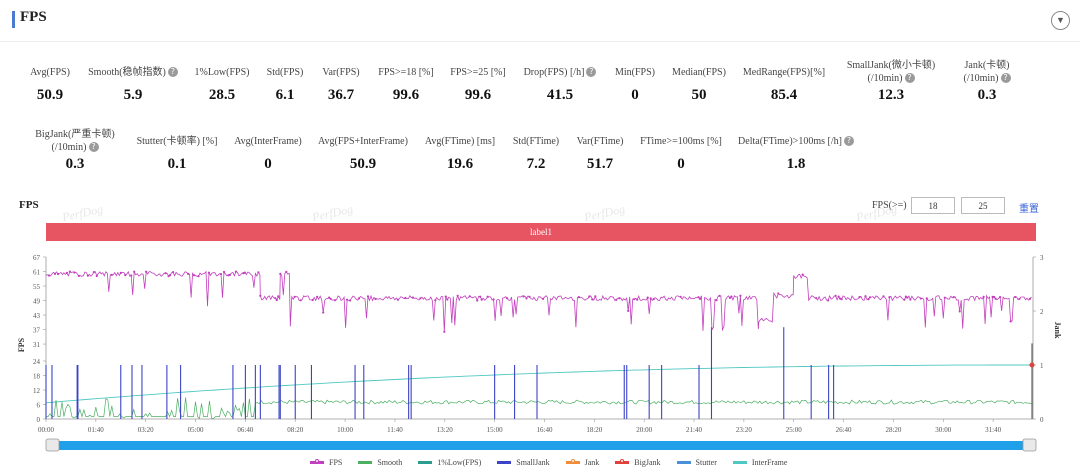  I want to click on legend-item: InterFrame, so click(760, 462).